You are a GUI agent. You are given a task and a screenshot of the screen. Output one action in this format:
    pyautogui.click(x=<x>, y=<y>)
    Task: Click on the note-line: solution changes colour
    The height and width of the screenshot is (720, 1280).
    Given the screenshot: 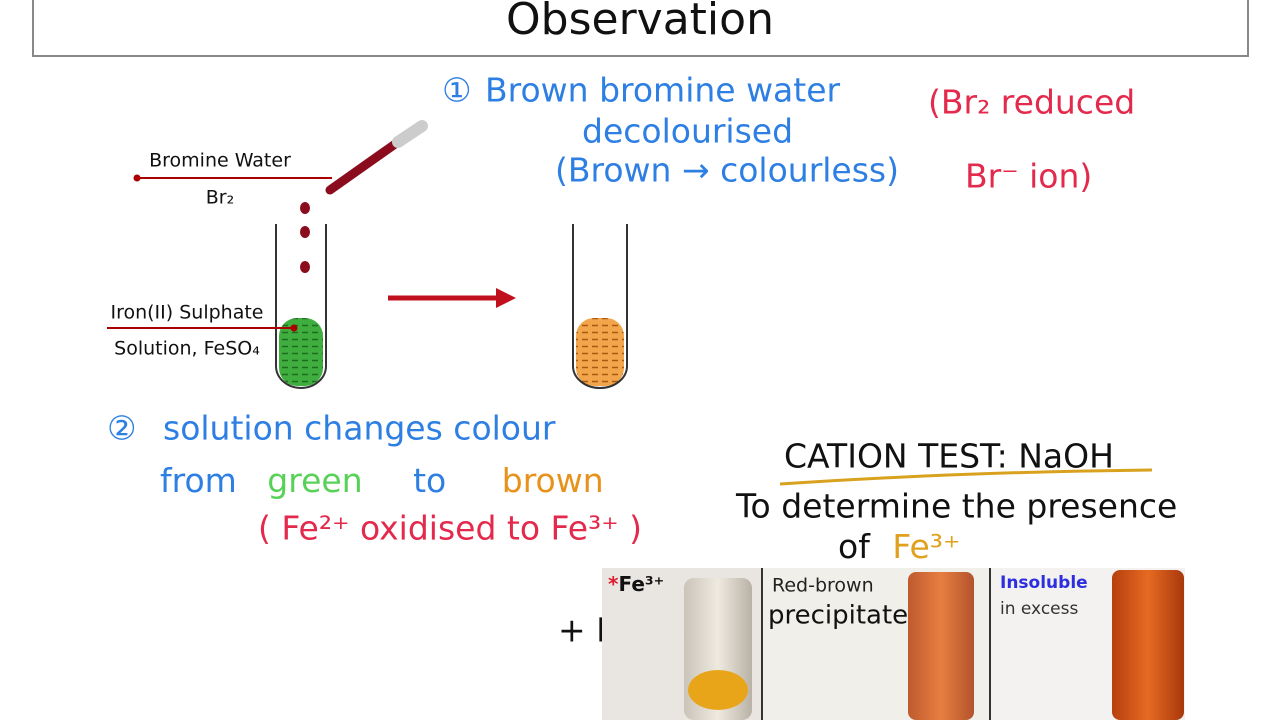 What is the action you would take?
    pyautogui.click(x=359, y=428)
    